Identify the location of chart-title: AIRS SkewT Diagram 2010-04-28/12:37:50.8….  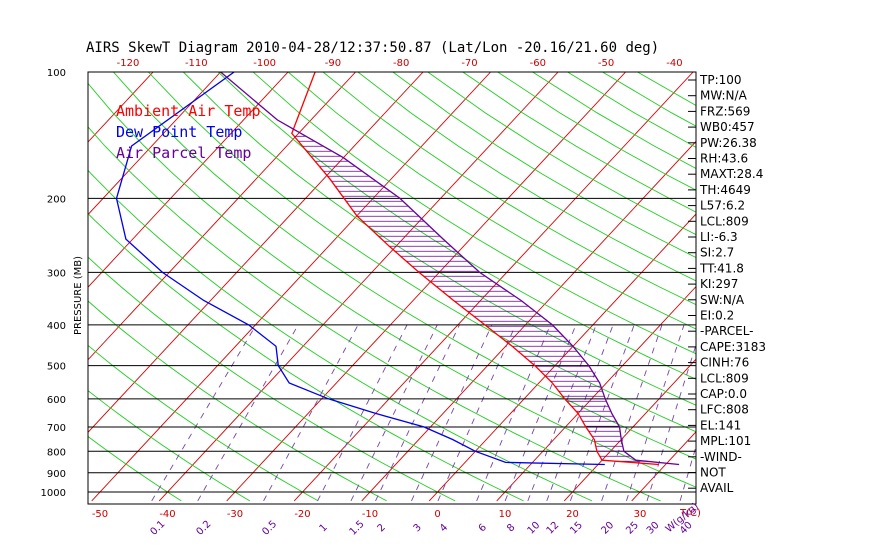
(372, 48).